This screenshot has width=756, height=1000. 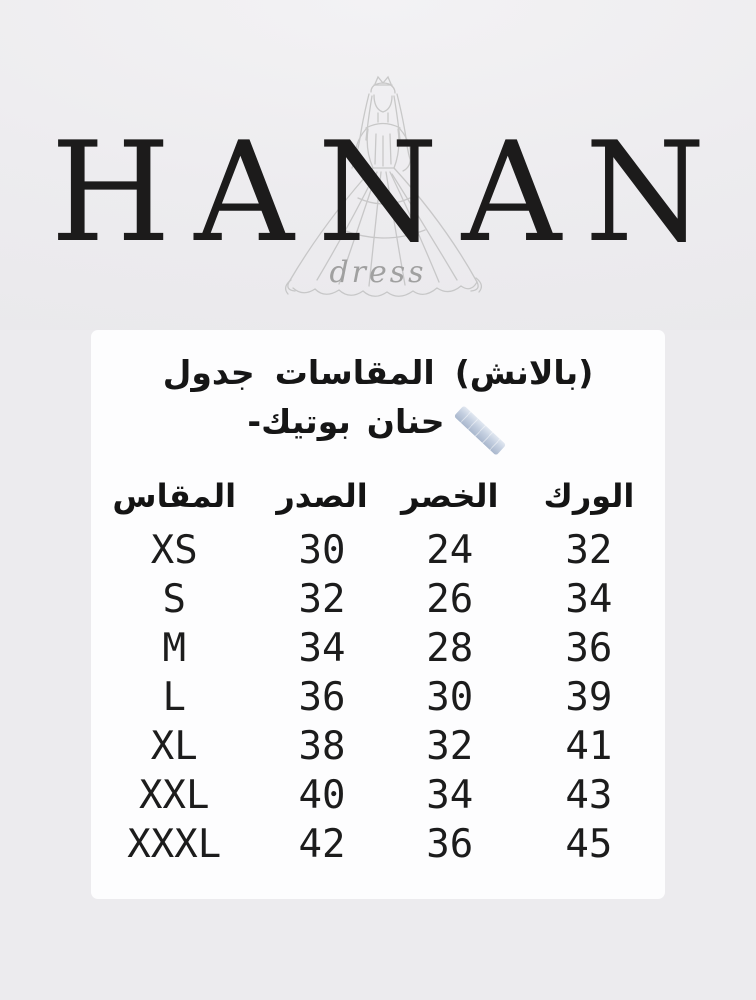 What do you see at coordinates (378, 599) in the screenshot?
I see `table-row: S 32 26 34` at bounding box center [378, 599].